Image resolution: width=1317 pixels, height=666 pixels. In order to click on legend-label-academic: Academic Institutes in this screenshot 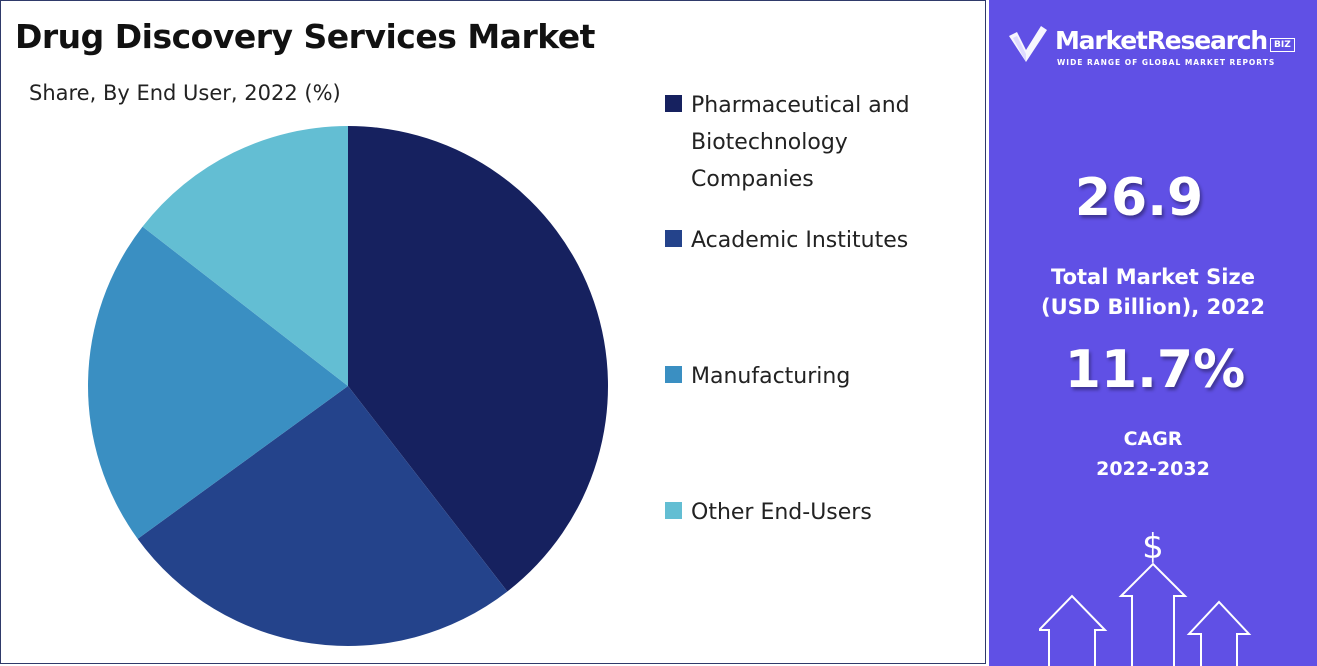, I will do `click(800, 240)`.